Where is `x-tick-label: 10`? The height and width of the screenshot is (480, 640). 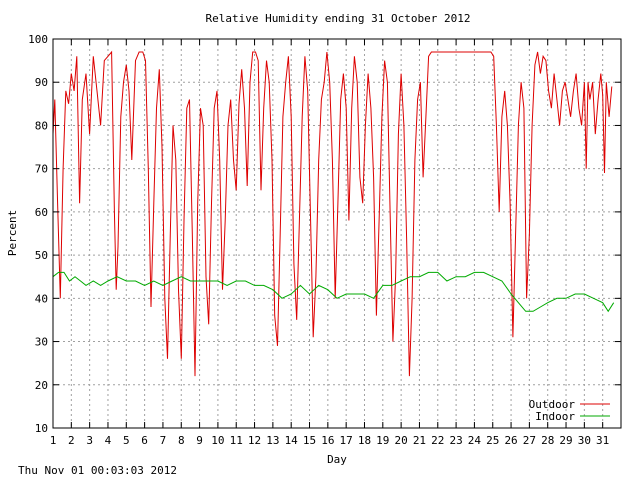 x-tick-label: 10 is located at coordinates (217, 440).